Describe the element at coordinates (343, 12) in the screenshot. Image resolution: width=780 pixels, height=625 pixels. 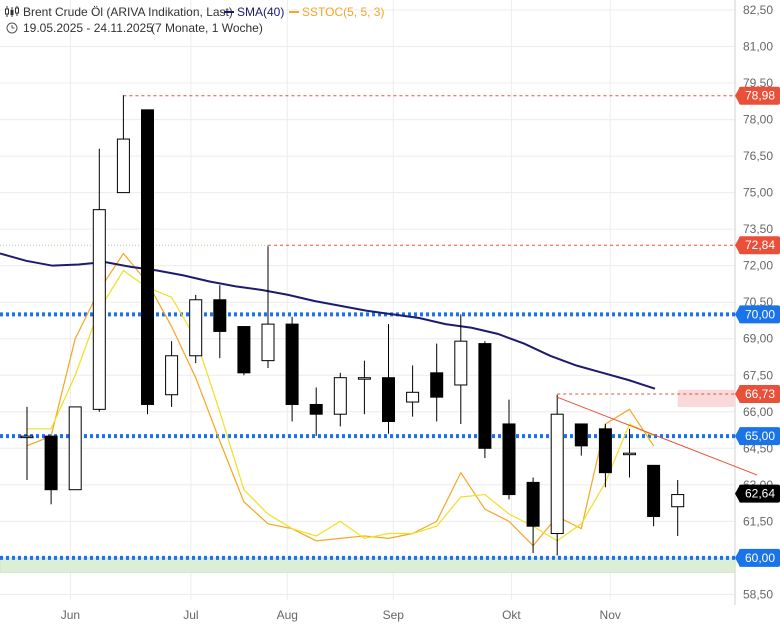
I see `sstoc-legend-label: SSTOC(5, 5, 3)` at that location.